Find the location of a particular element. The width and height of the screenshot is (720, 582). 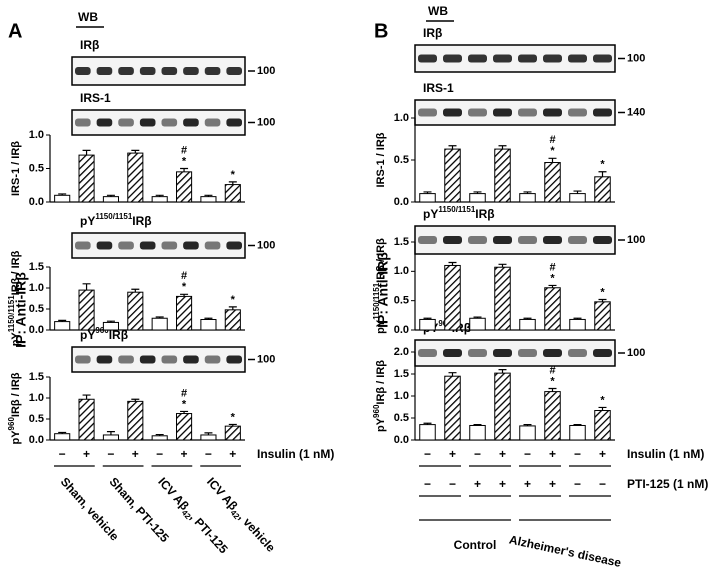

pti-sign: − is located at coordinates (452, 484).